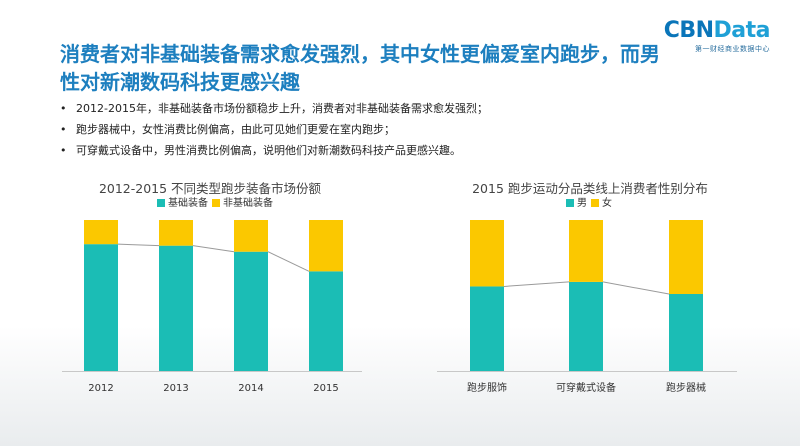 Image resolution: width=800 pixels, height=446 pixels. Describe the element at coordinates (248, 202) in the screenshot. I see `chart1-legend-label: 非基础装备` at that location.